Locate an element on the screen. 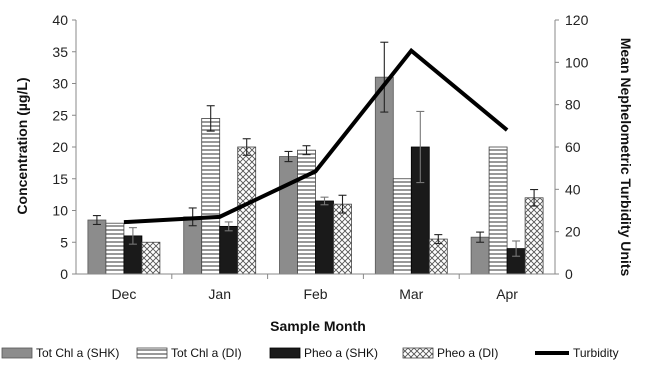 Image resolution: width=646 pixels, height=369 pixels. x-tick-label: Jan is located at coordinates (219, 294).